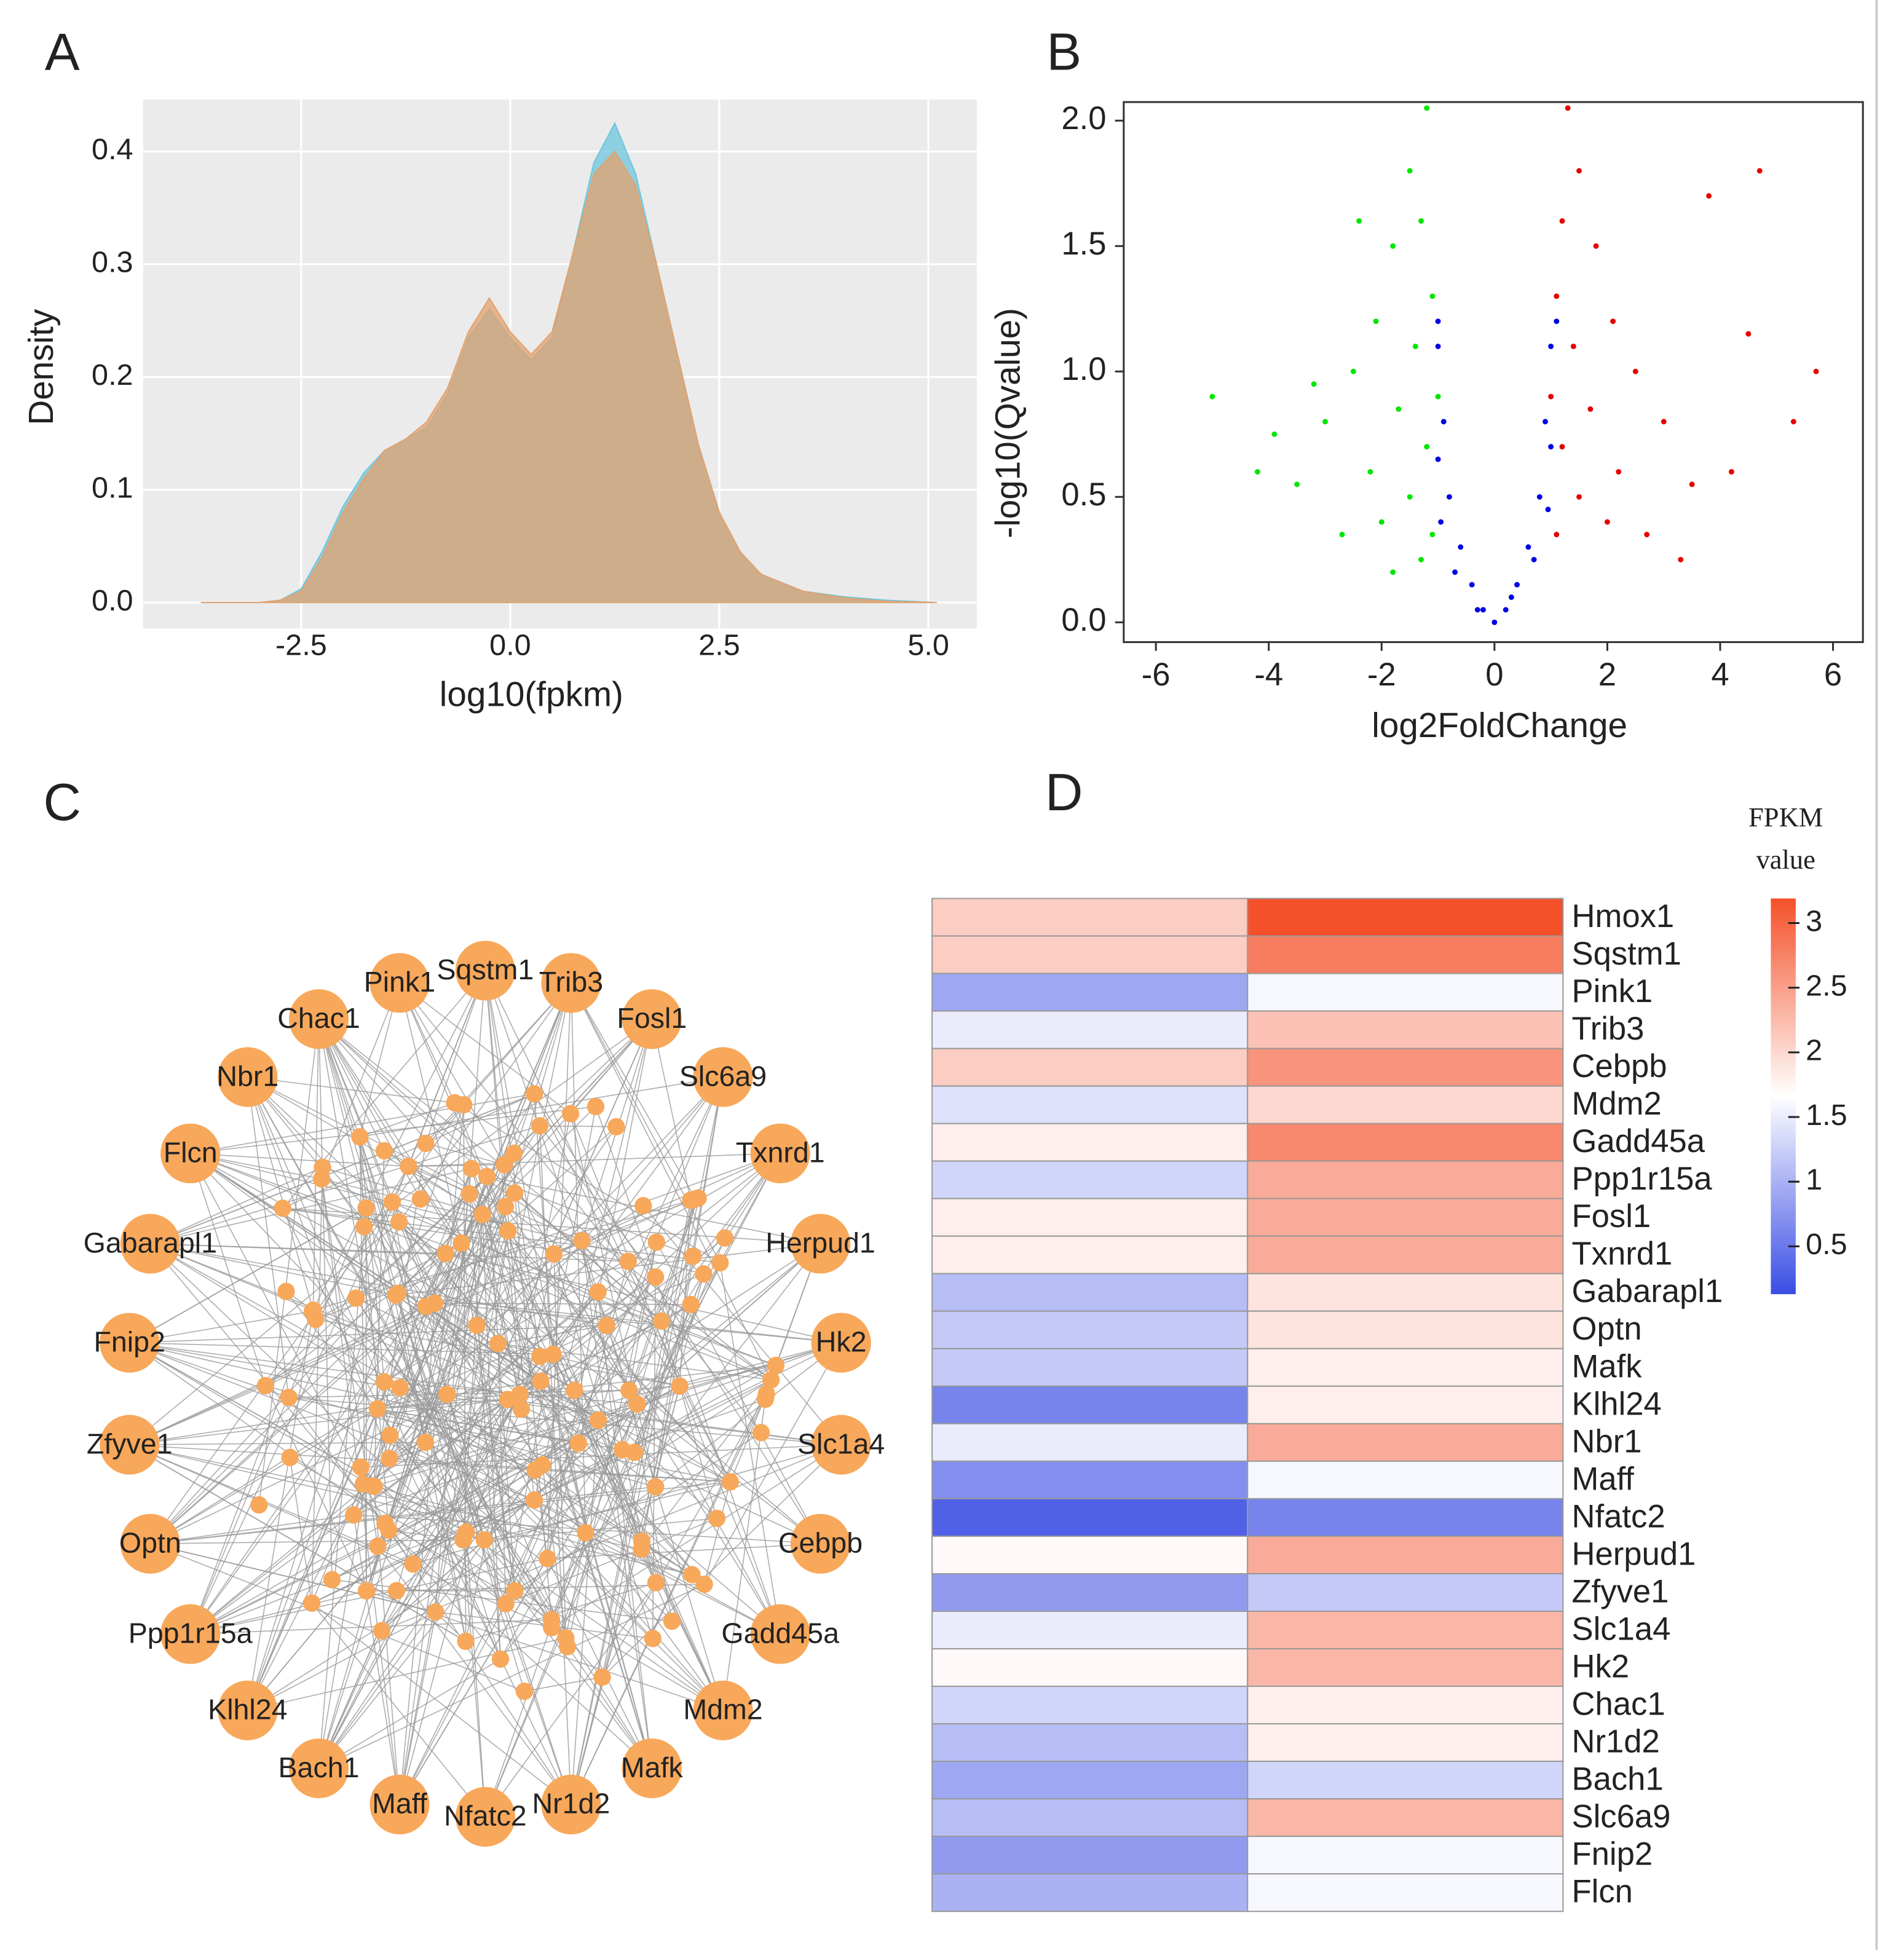 Image resolution: width=1904 pixels, height=1950 pixels. Describe the element at coordinates (112, 375) in the screenshot. I see `y-tick-label: 0.2` at that location.